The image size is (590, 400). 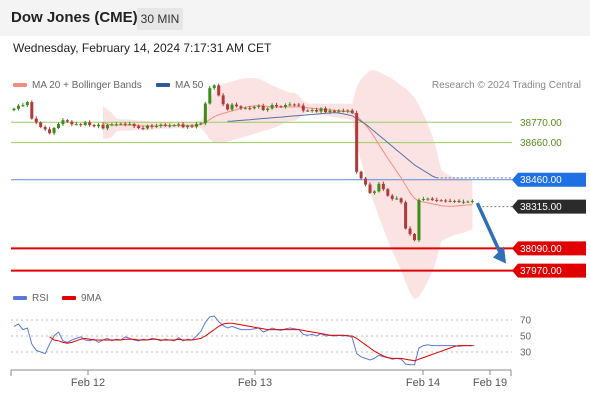 I want to click on legend-bollinger: MA 20 + Bollinger Bands, so click(x=77, y=85).